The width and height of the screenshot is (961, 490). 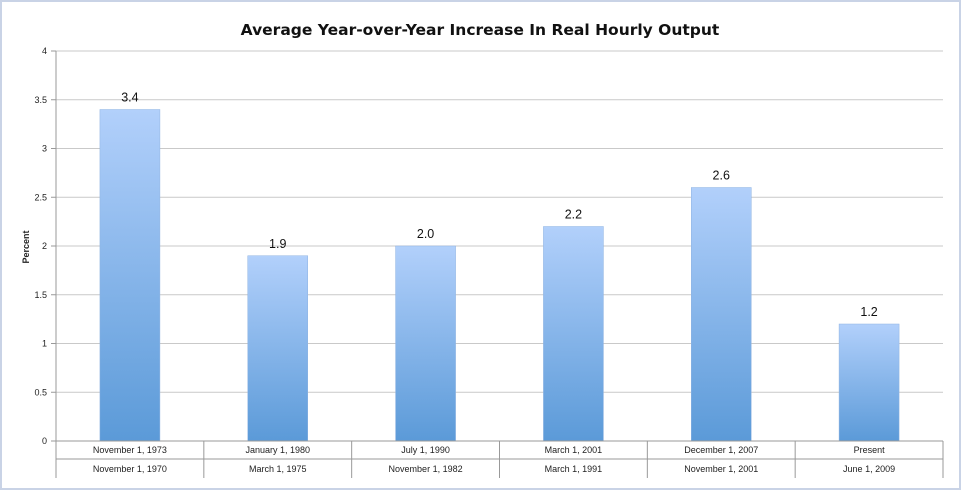 I want to click on x-category-label-top: Present, so click(x=870, y=450).